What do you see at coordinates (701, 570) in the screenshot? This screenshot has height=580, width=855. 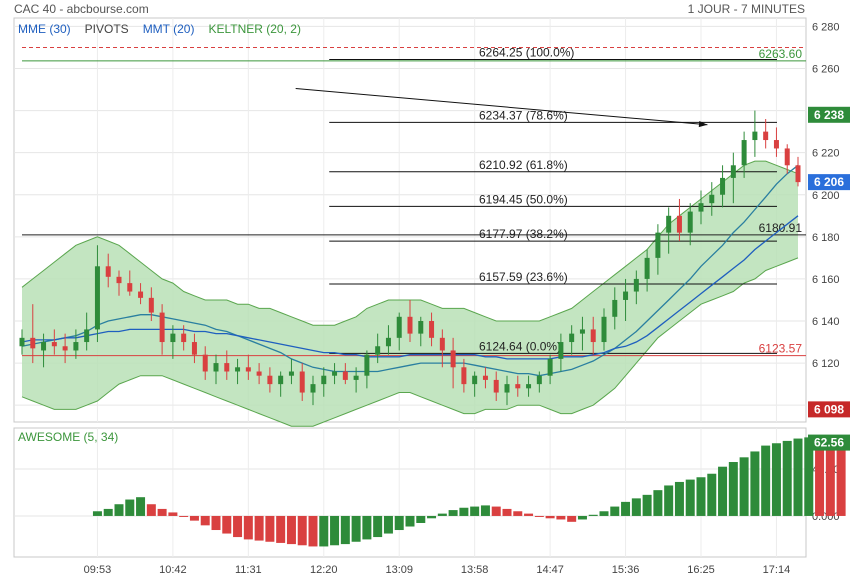 I see `time-tick-label: 16:25` at bounding box center [701, 570].